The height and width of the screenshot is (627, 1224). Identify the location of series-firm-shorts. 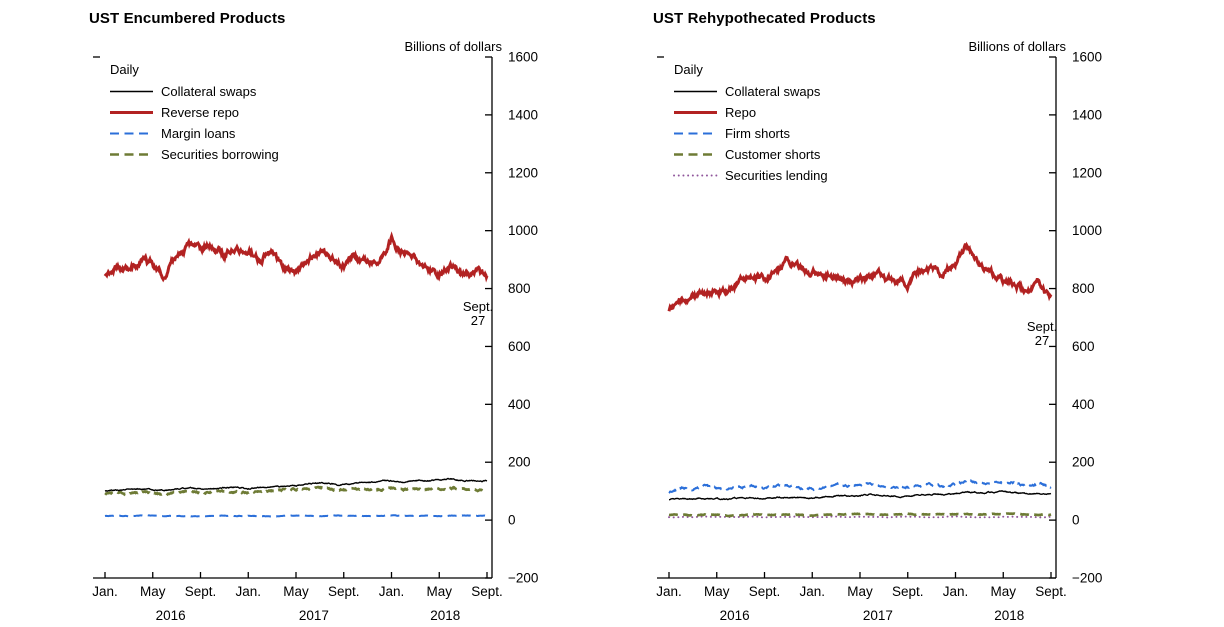
(860, 486).